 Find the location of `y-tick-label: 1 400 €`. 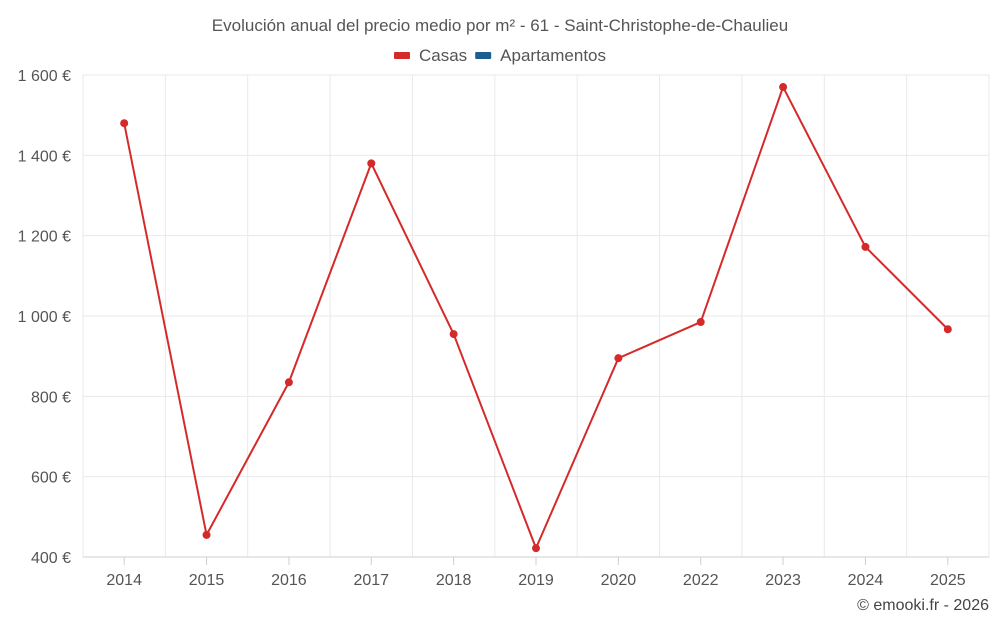

y-tick-label: 1 400 € is located at coordinates (44, 156).